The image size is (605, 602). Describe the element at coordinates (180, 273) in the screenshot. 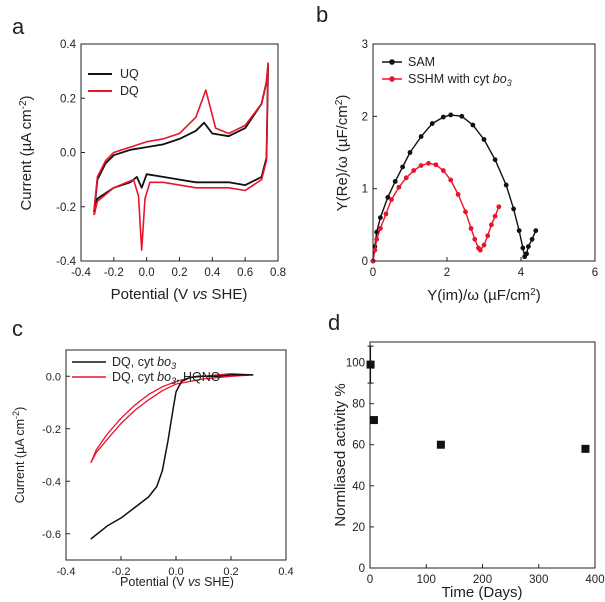

I see `panel-a-xtick-label: 0.2` at that location.